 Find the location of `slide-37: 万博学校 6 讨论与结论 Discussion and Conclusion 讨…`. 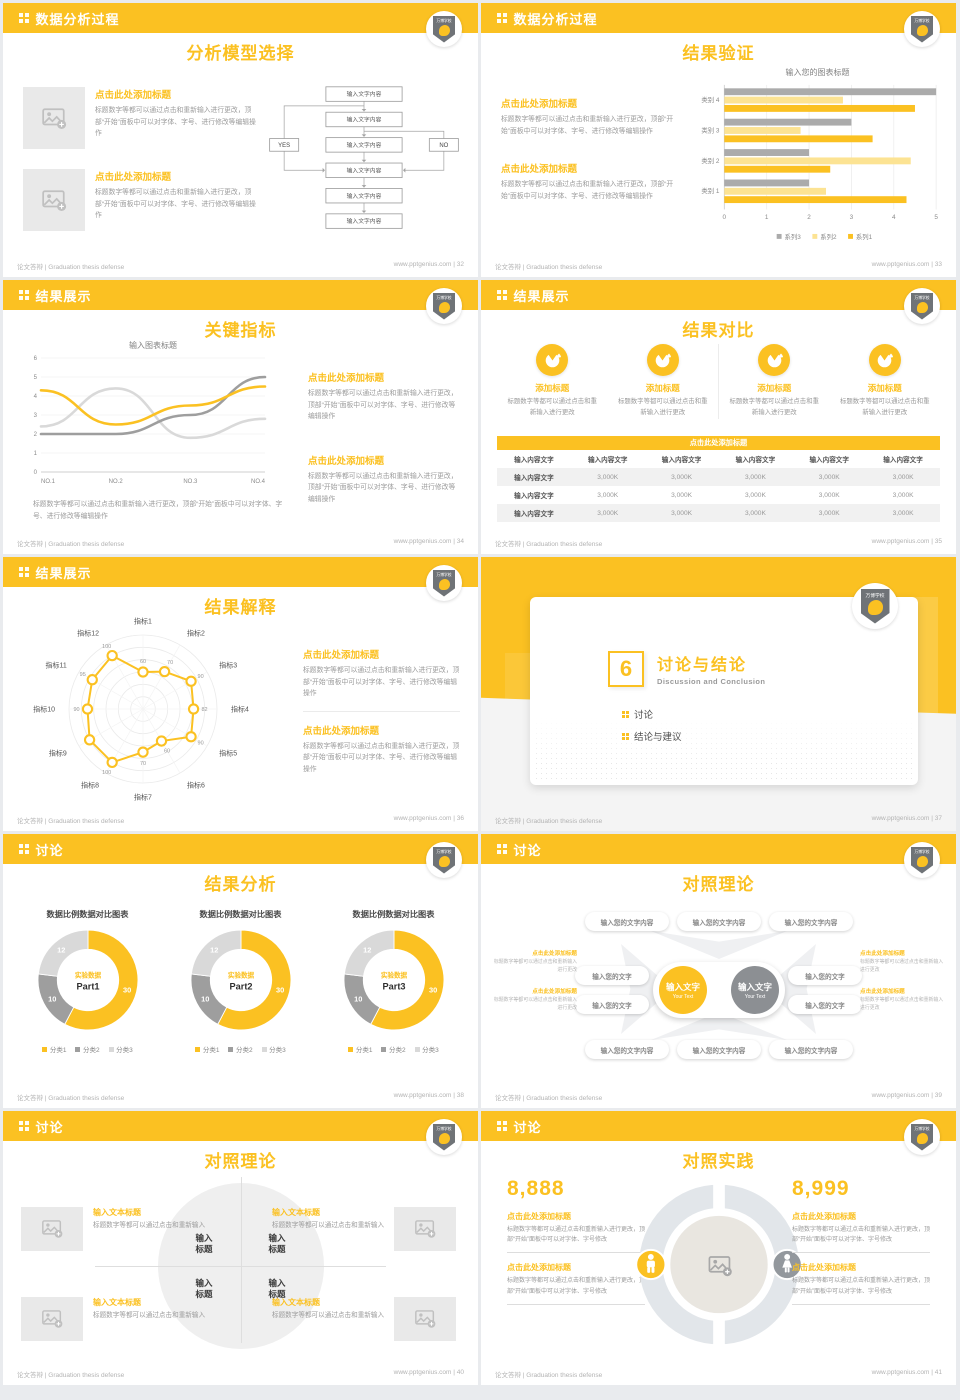

slide-37: 万博学校 6 讨论与结论 Discussion and Conclusion 讨… is located at coordinates (718, 694).